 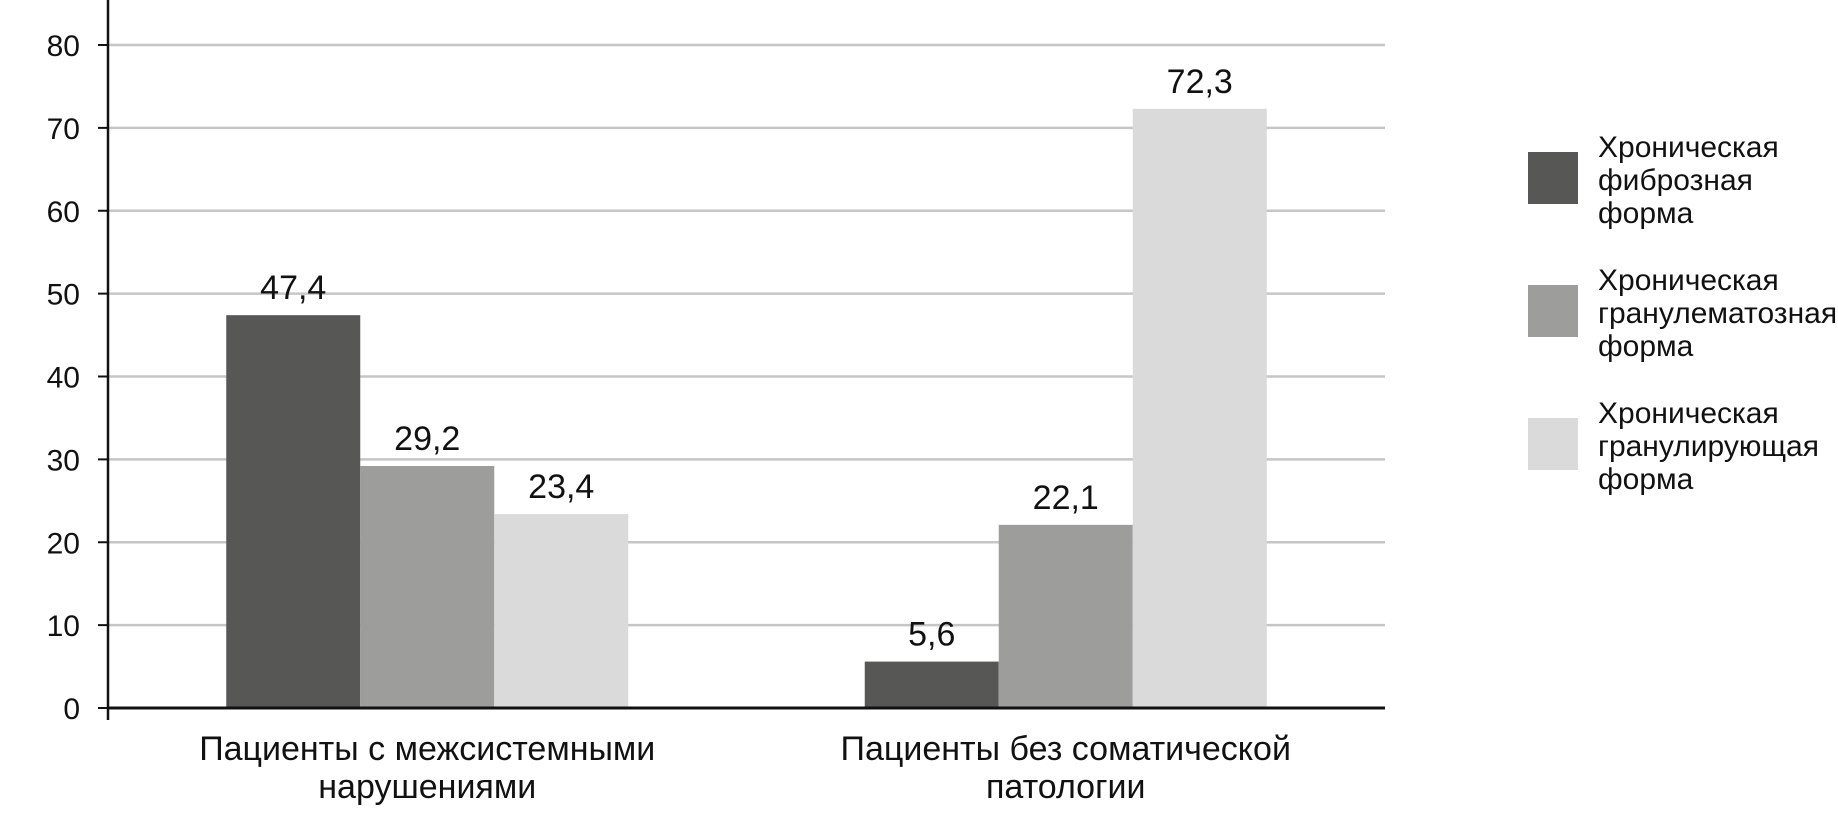 What do you see at coordinates (63, 46) in the screenshot?
I see `y-tick-label: 80` at bounding box center [63, 46].